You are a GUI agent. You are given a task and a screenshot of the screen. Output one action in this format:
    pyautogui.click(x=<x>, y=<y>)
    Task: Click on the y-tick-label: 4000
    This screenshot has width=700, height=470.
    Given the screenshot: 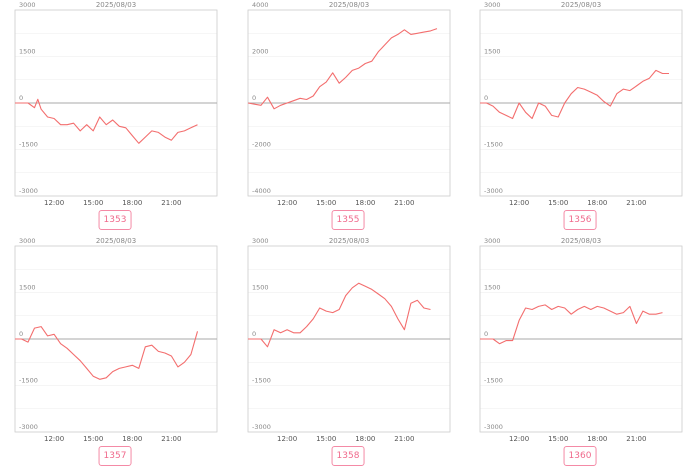 What is the action you would take?
    pyautogui.click(x=260, y=5)
    